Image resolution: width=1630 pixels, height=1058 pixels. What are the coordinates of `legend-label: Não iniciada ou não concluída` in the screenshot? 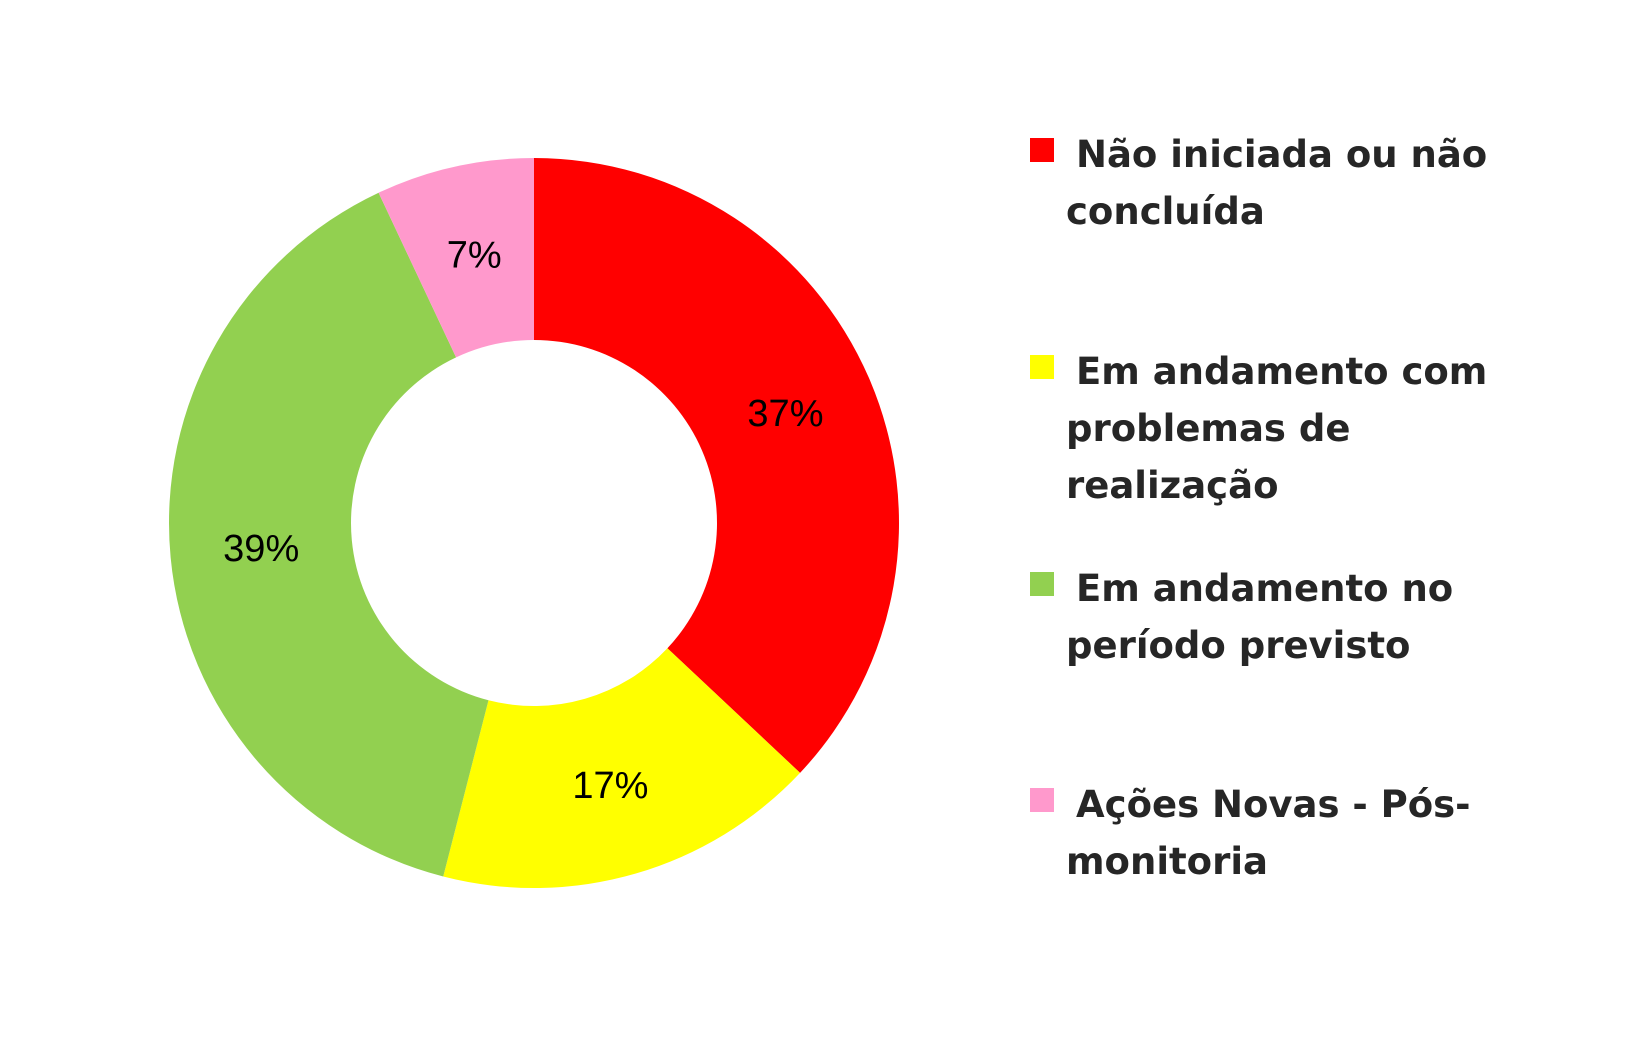 It's located at (1277, 183).